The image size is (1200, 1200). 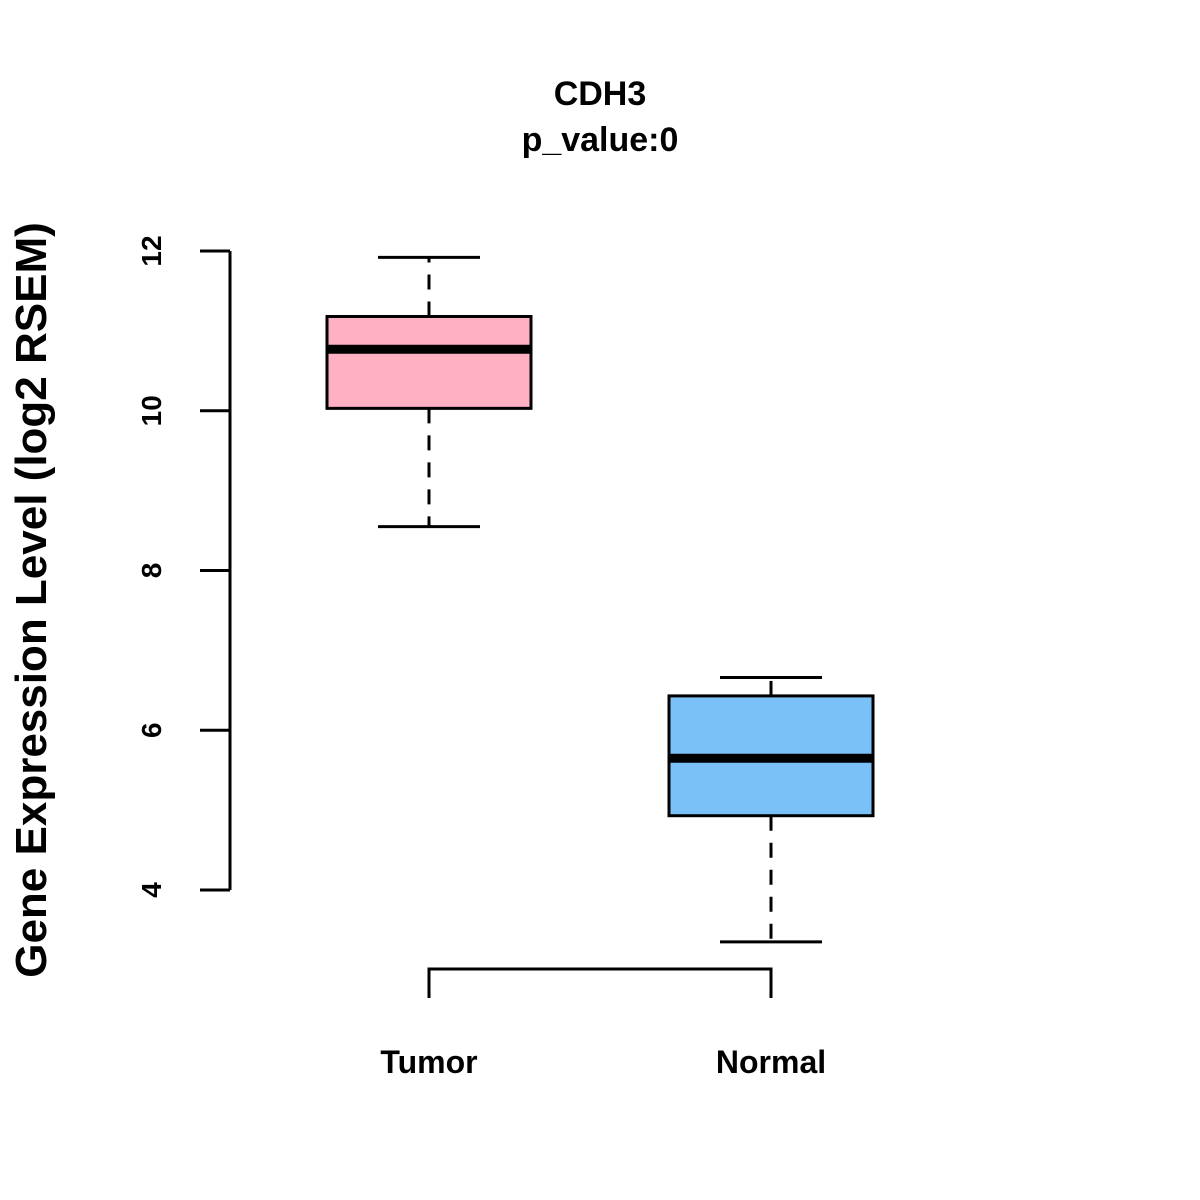 What do you see at coordinates (771, 1062) in the screenshot?
I see `x-category-label-normal: Normal` at bounding box center [771, 1062].